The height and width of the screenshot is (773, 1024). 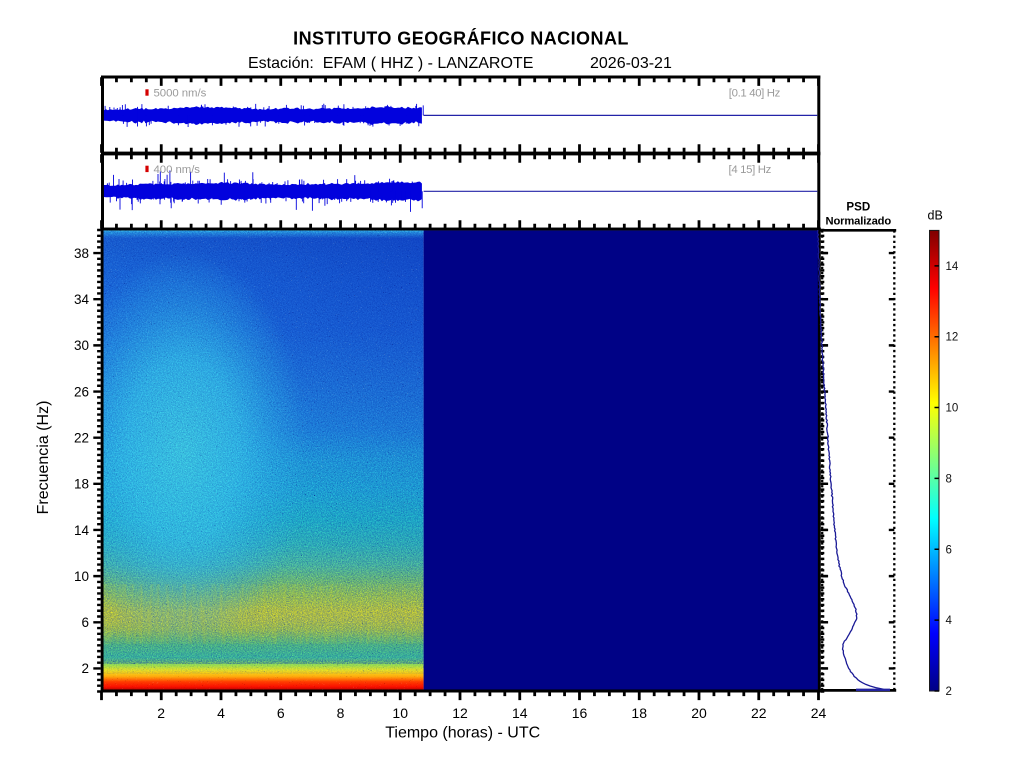 I want to click on svg-text: dB, so click(x=935, y=216).